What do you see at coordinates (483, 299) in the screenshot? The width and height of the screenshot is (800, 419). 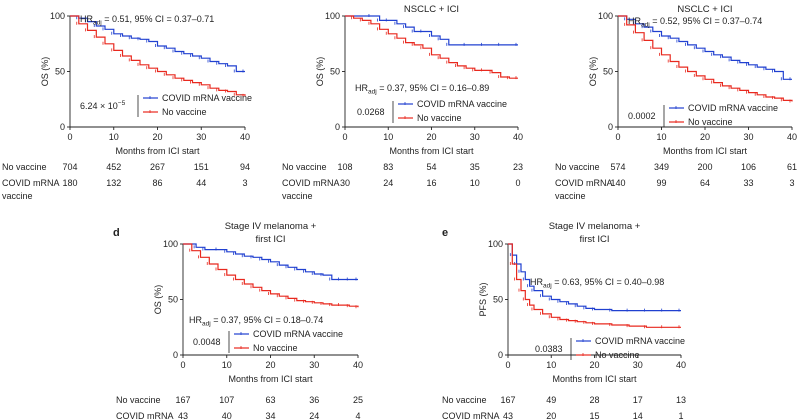 I see `y-axis-label: PFS (%)` at bounding box center [483, 299].